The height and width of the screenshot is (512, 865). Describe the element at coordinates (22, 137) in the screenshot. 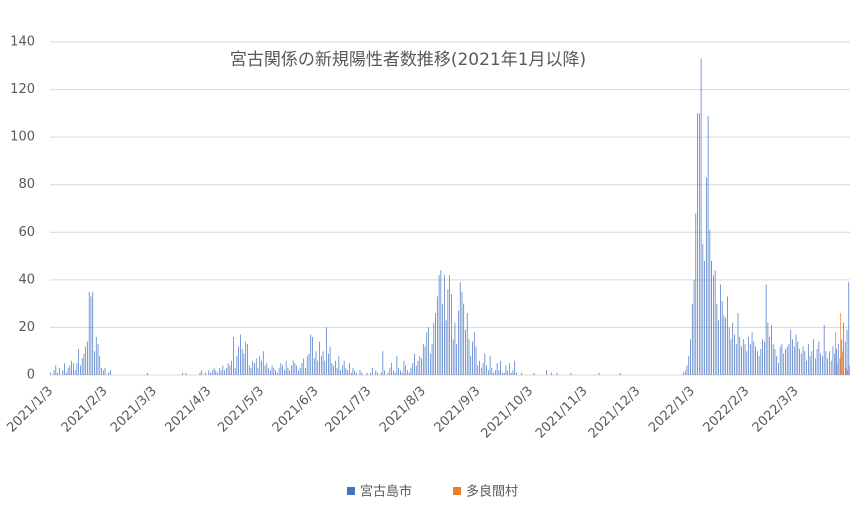

I see `y-tick-label: 100` at that location.